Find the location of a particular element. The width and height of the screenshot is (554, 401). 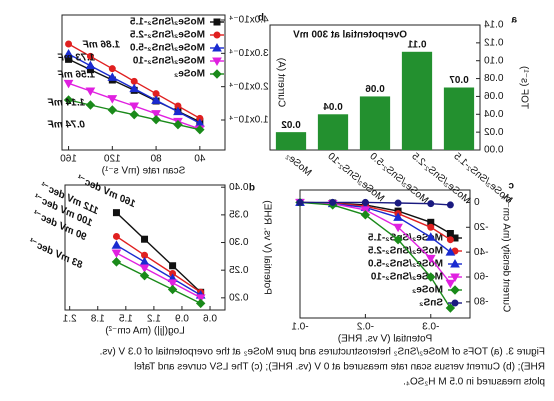

y-tick-label: 0.35 is located at coordinates (239, 215).